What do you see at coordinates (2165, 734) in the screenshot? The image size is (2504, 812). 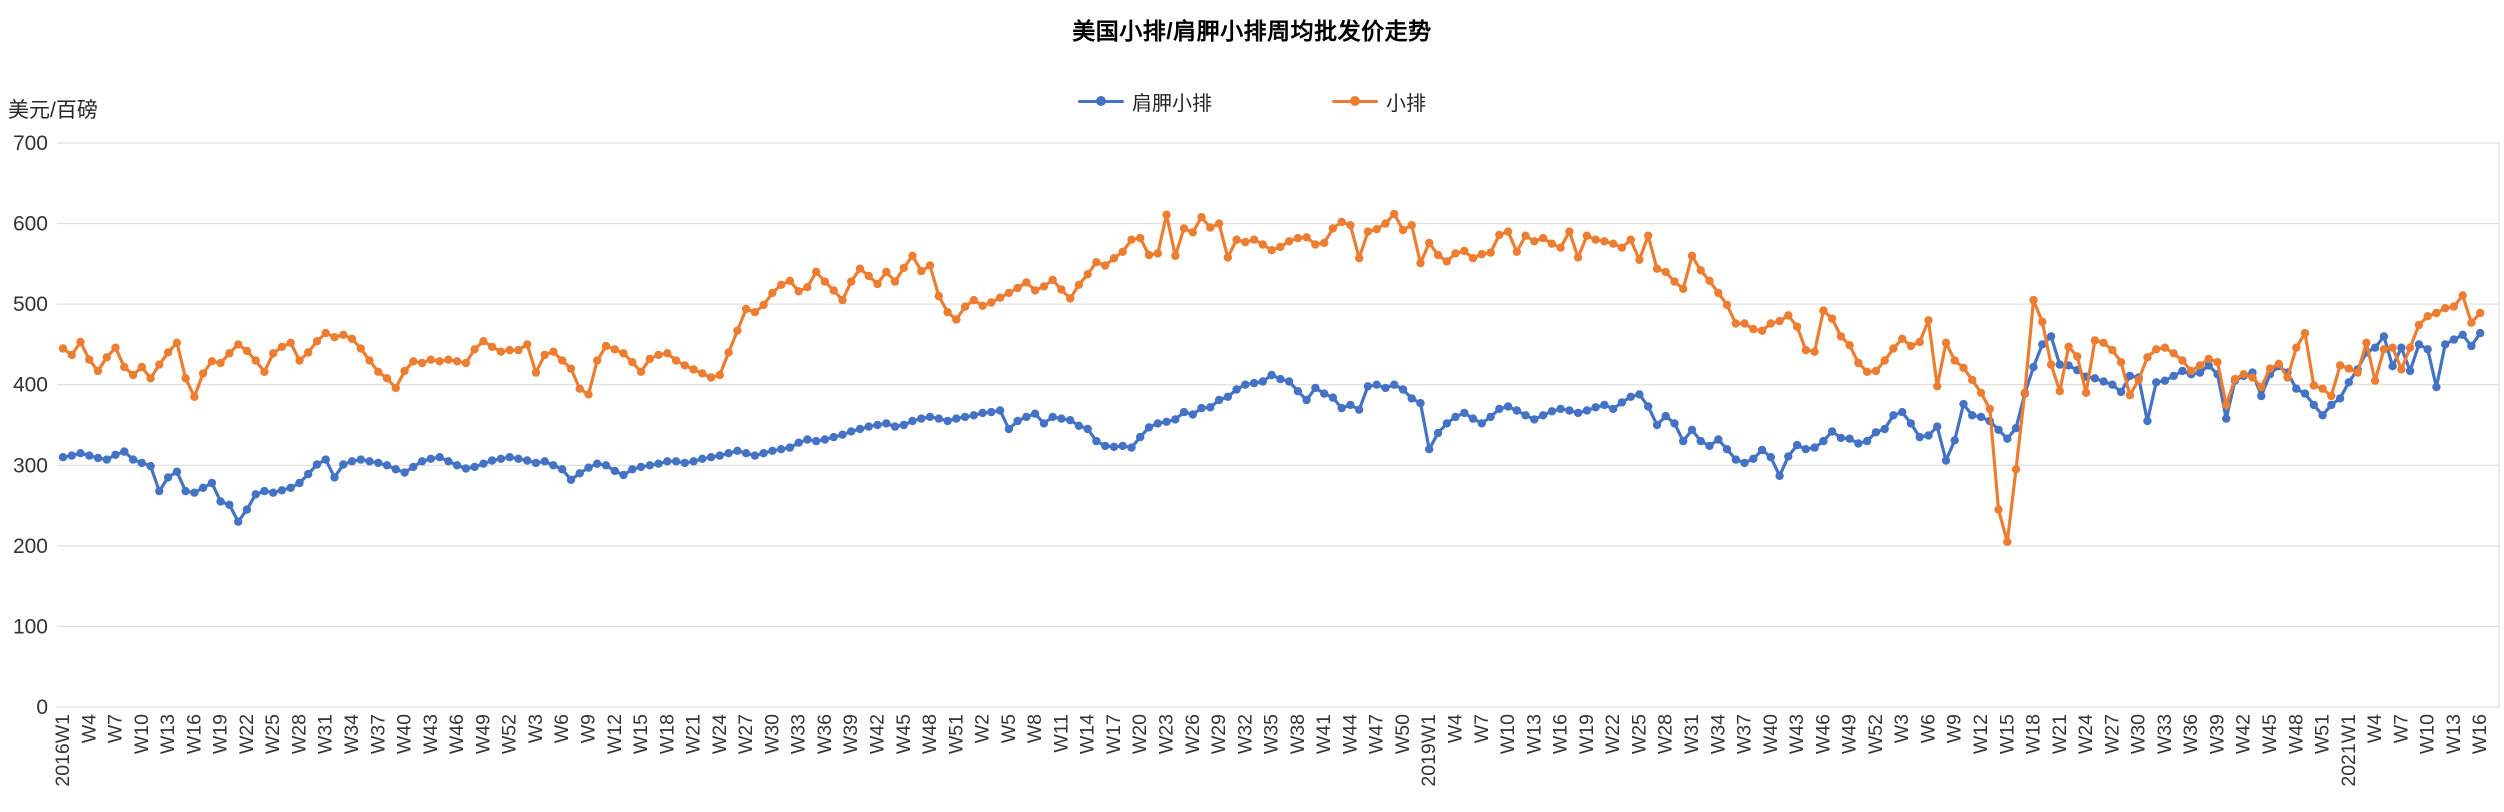 I see `x-axis-tick-label: W33` at bounding box center [2165, 734].